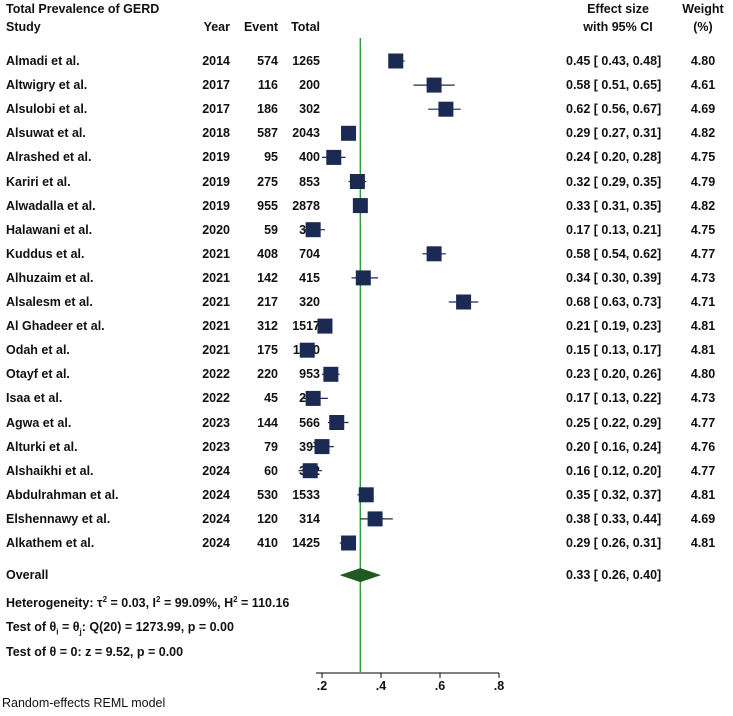 The height and width of the screenshot is (716, 733). Describe the element at coordinates (703, 109) in the screenshot. I see `study-weight: 4.69` at that location.